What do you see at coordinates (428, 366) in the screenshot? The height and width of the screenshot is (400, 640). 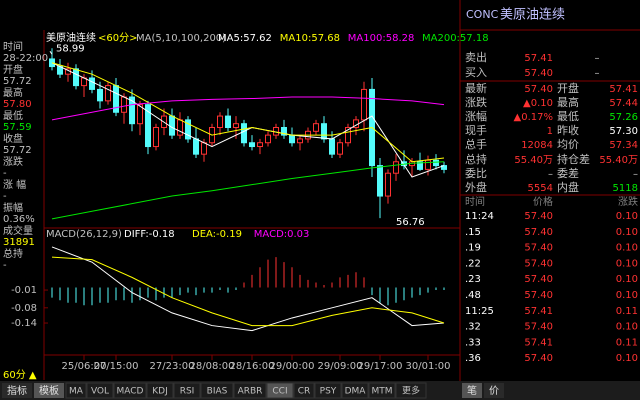 I see `x-tick-label: 30/01:00` at bounding box center [428, 366].